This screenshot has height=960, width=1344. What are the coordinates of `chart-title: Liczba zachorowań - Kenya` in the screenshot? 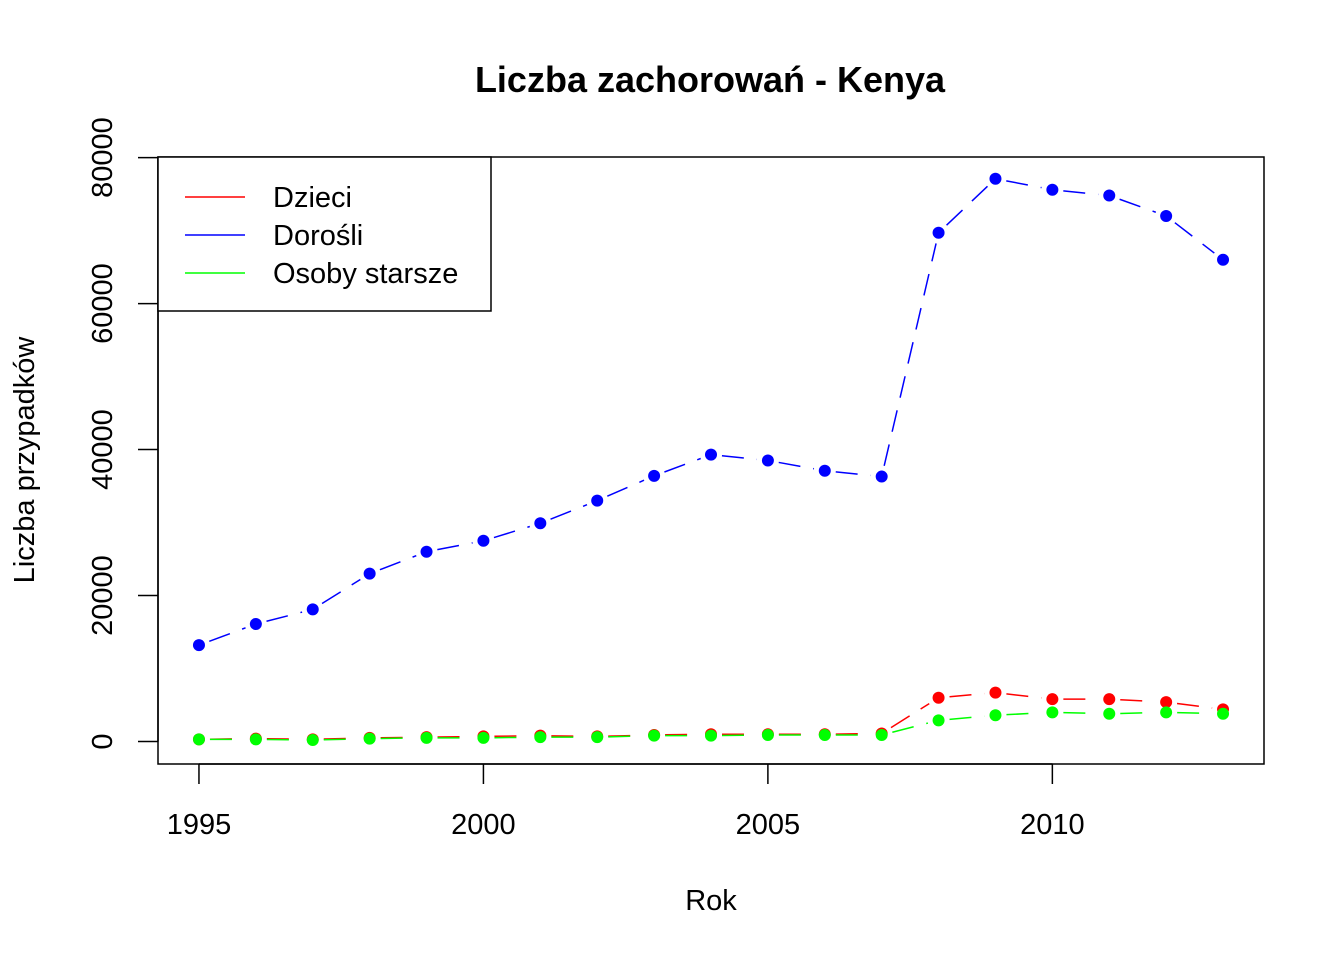 It's located at (710, 79).